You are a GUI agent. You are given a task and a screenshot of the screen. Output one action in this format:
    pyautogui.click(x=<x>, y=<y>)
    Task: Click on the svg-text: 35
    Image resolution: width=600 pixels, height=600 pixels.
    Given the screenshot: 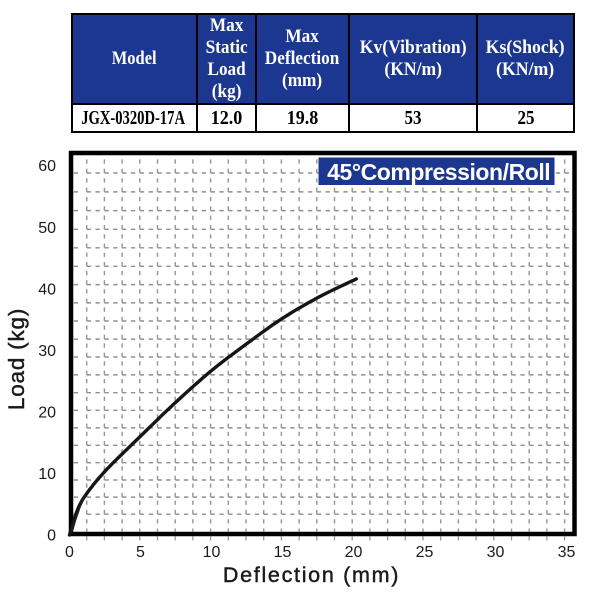 What is the action you would take?
    pyautogui.click(x=567, y=552)
    